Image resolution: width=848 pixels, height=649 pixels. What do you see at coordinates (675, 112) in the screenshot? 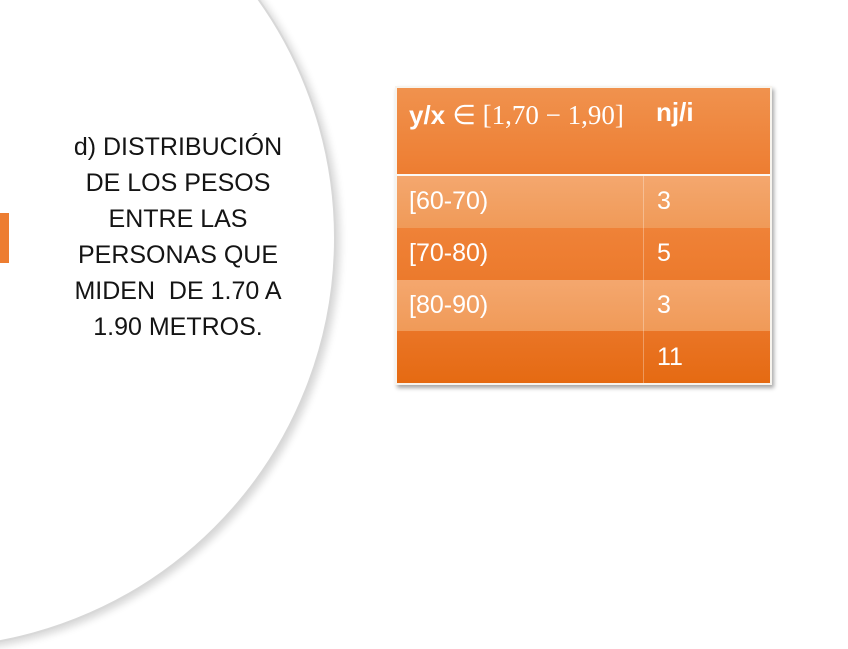
I see `header-frequency-label: nj/i` at bounding box center [675, 112].